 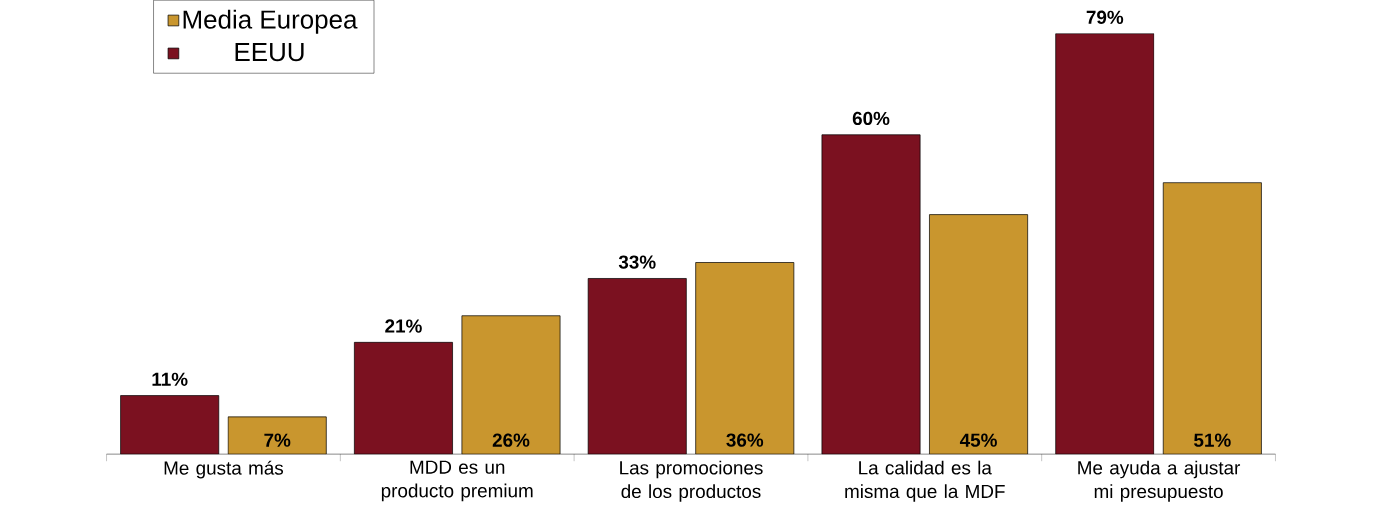 What do you see at coordinates (511, 440) in the screenshot?
I see `data-label: 26%` at bounding box center [511, 440].